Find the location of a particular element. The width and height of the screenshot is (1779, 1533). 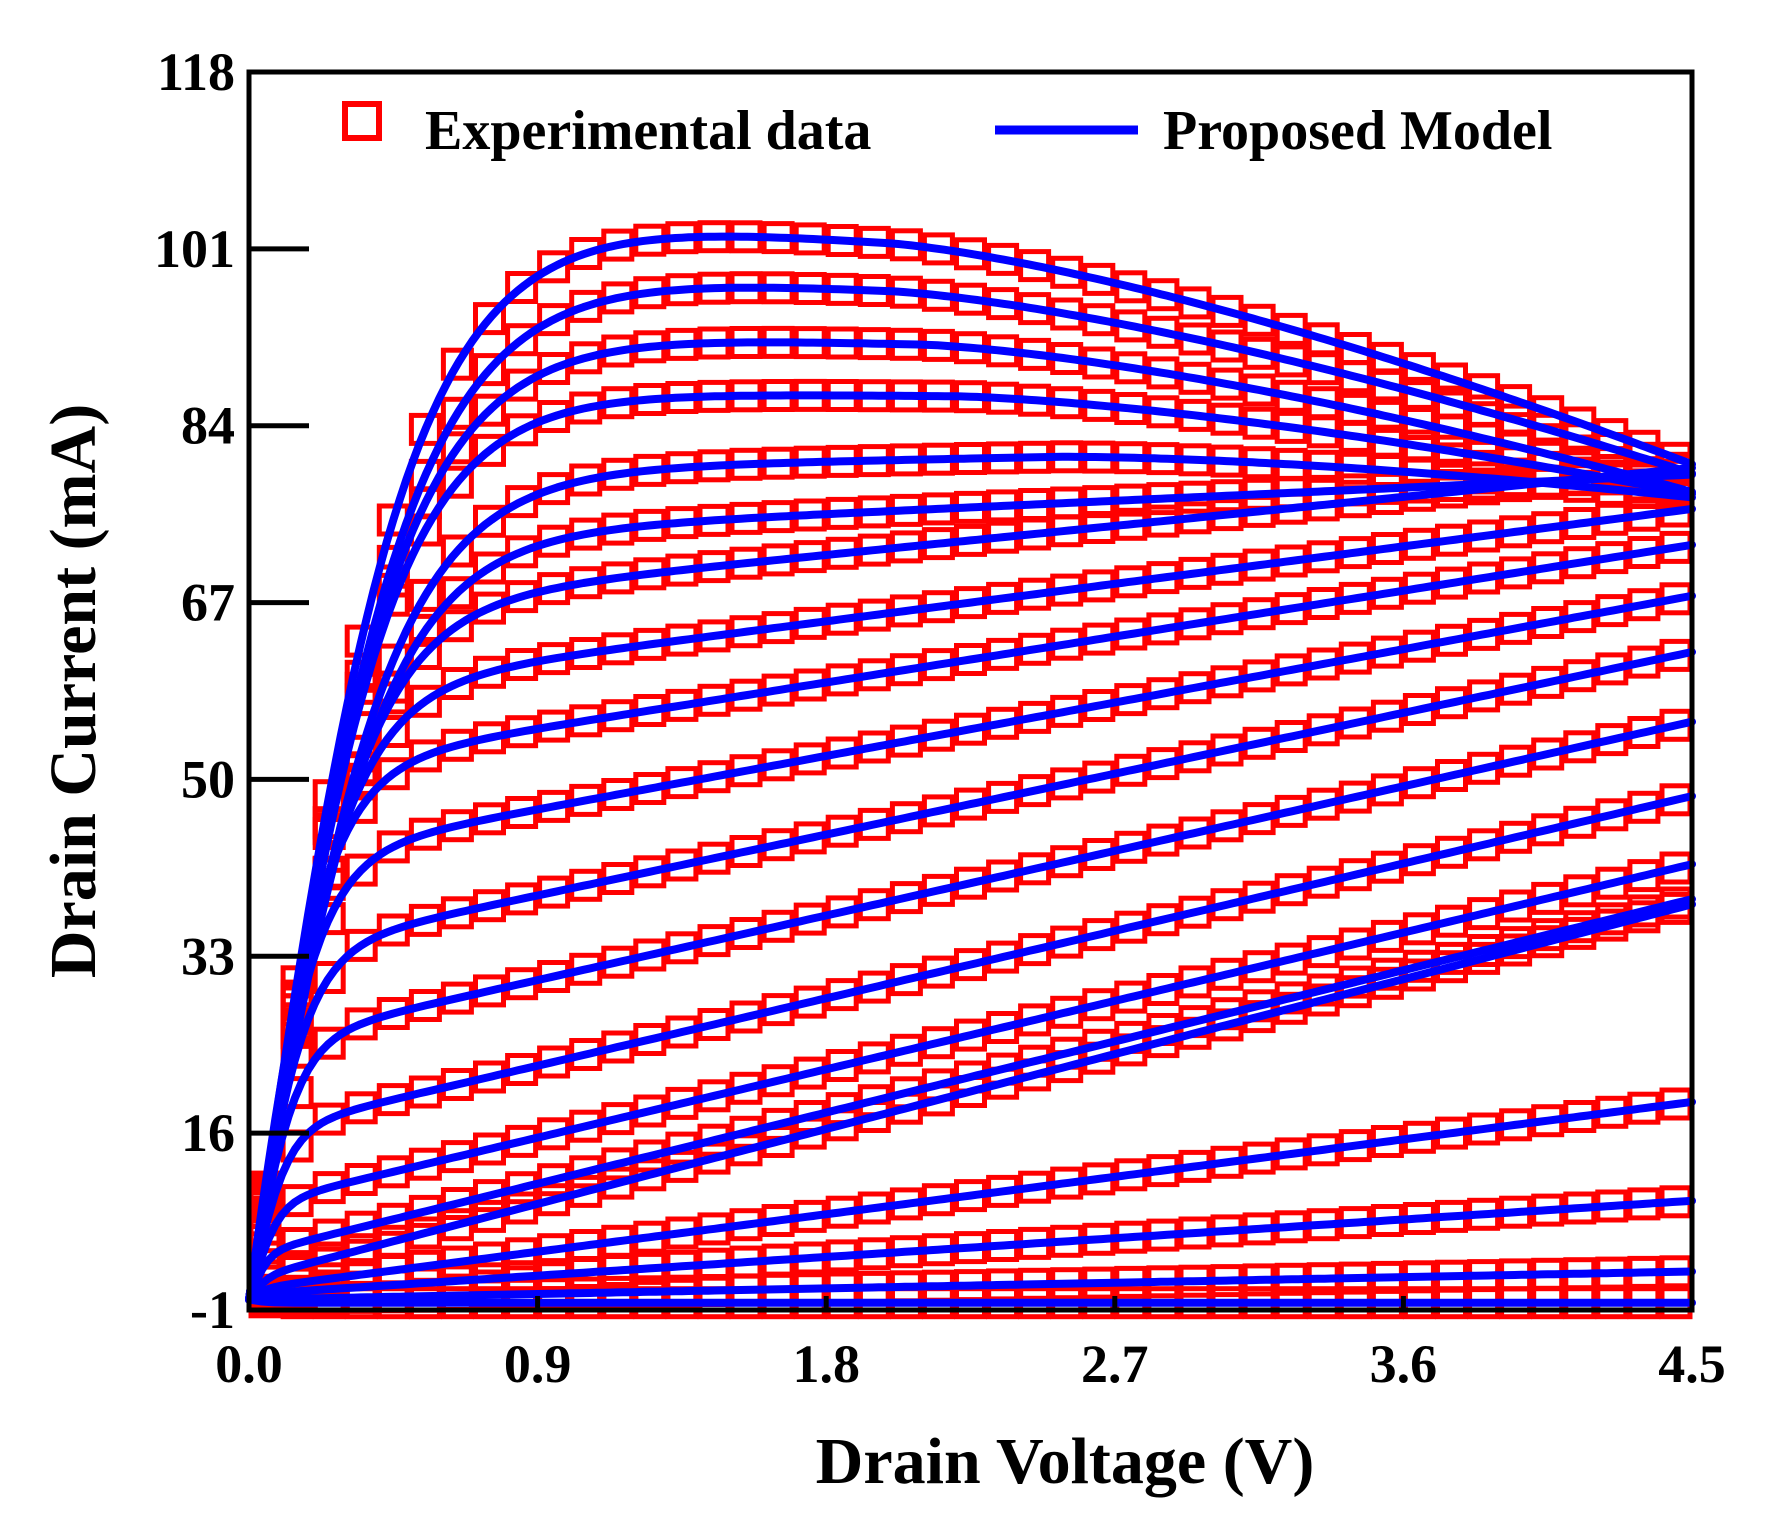

x-tick-label: 0.0 is located at coordinates (249, 1364).